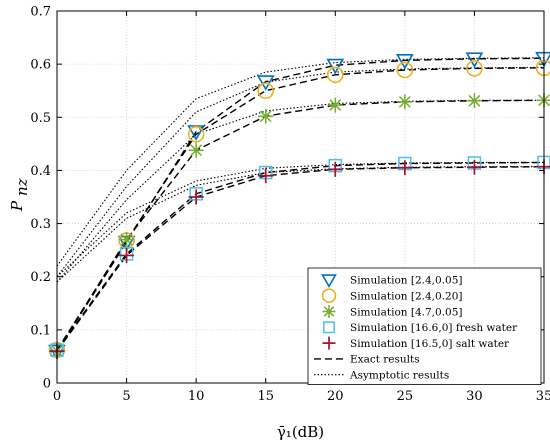 The height and width of the screenshot is (443, 550). I want to click on legend-entry: Simulation [2.4,0.20], so click(392, 296).